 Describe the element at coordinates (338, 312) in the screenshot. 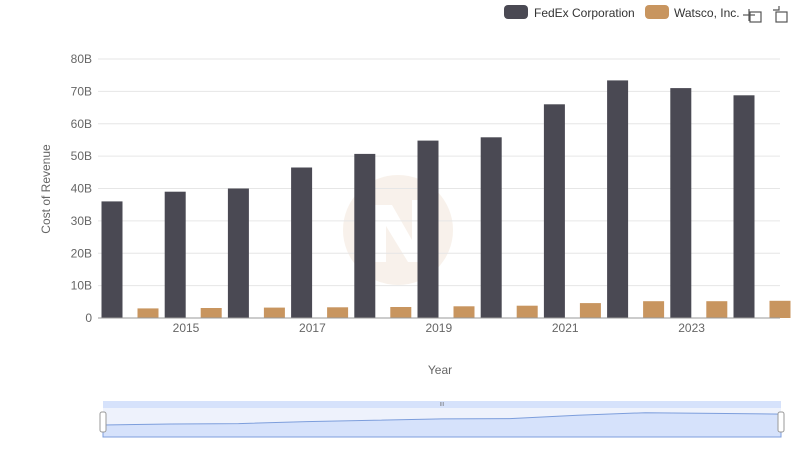

I see `bar-watsco-2017` at that location.